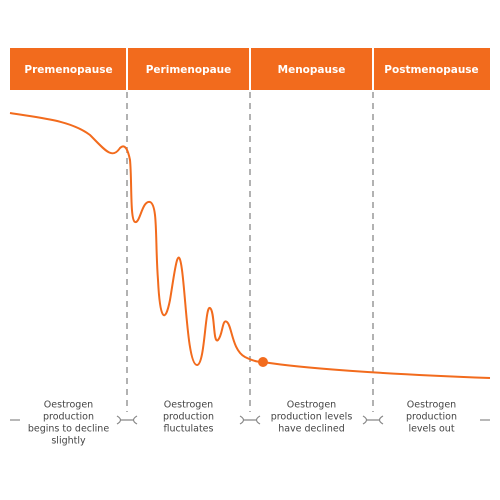 The width and height of the screenshot is (500, 500). I want to click on phase-label: Menopause, so click(312, 70).